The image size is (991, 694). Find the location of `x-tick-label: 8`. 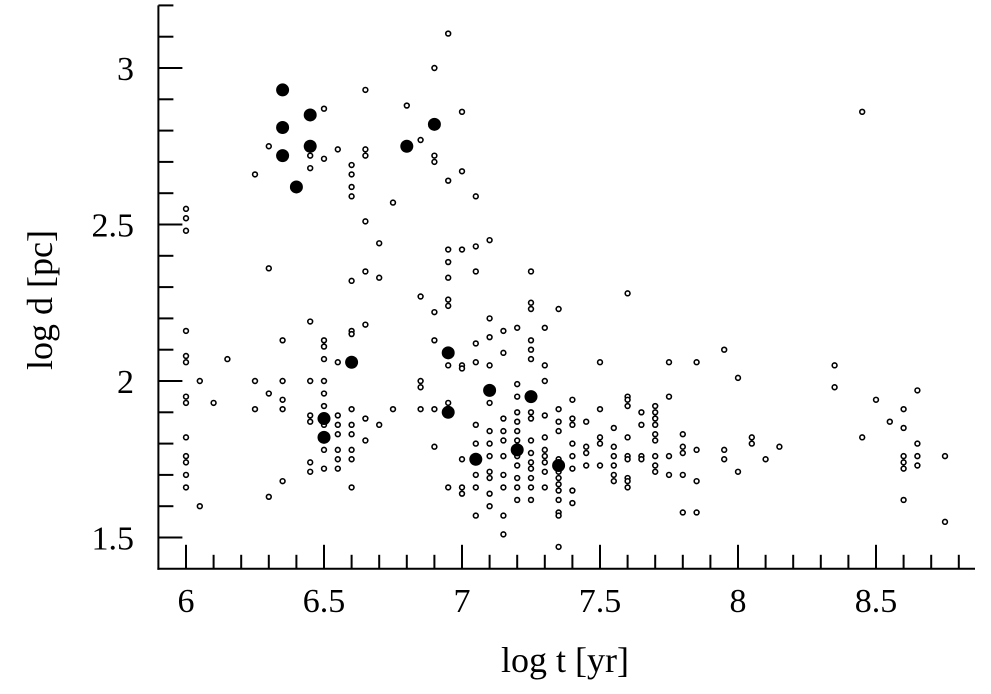

x-tick-label: 8 is located at coordinates (738, 601).